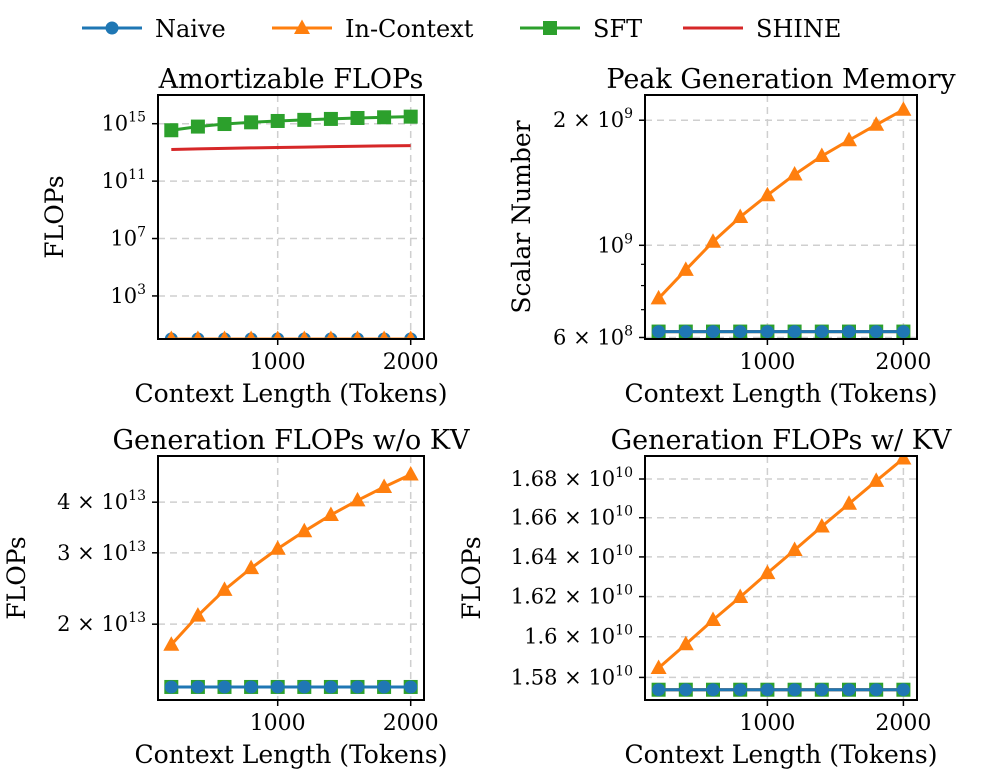 The height and width of the screenshot is (777, 995). What do you see at coordinates (123, 123) in the screenshot?
I see `y-tick-label: 10¹⁵` at bounding box center [123, 123].